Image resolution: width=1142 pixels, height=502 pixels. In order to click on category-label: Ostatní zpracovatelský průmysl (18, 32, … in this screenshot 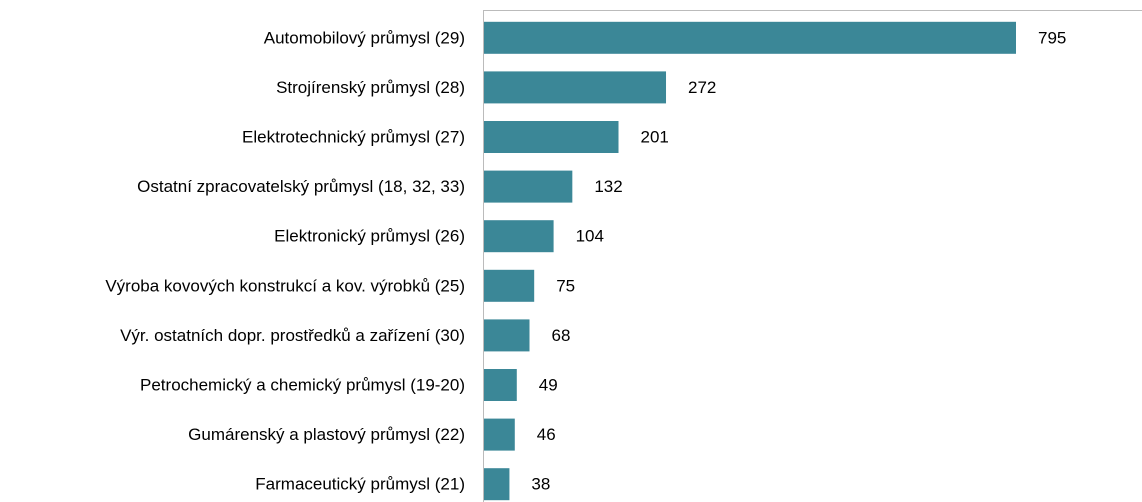, I will do `click(301, 186)`.